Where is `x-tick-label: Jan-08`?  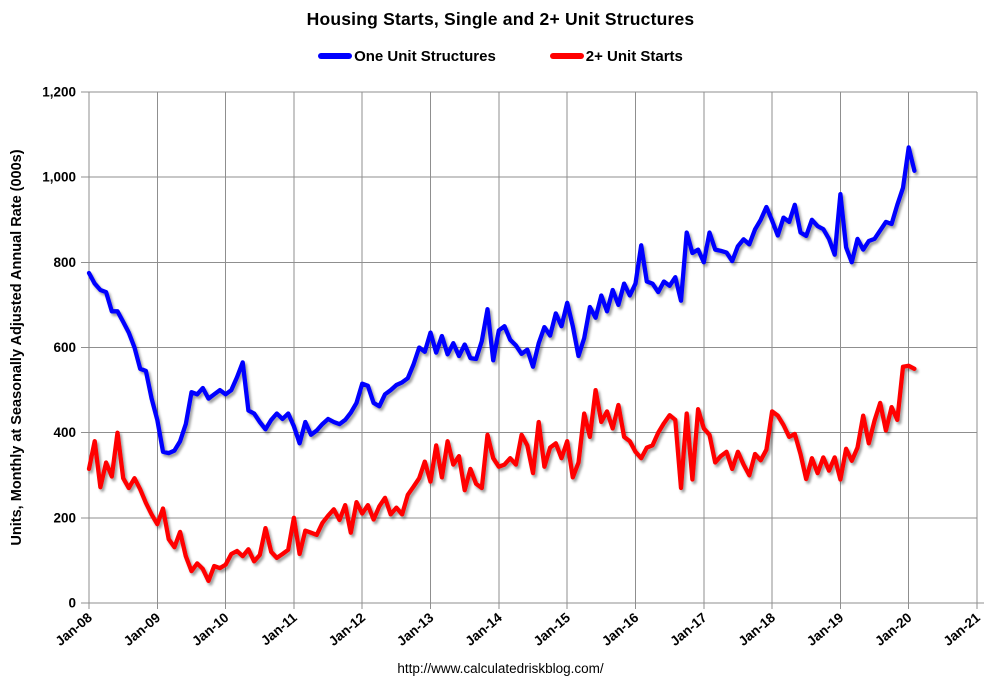 x-tick-label: Jan-08 is located at coordinates (74, 628).